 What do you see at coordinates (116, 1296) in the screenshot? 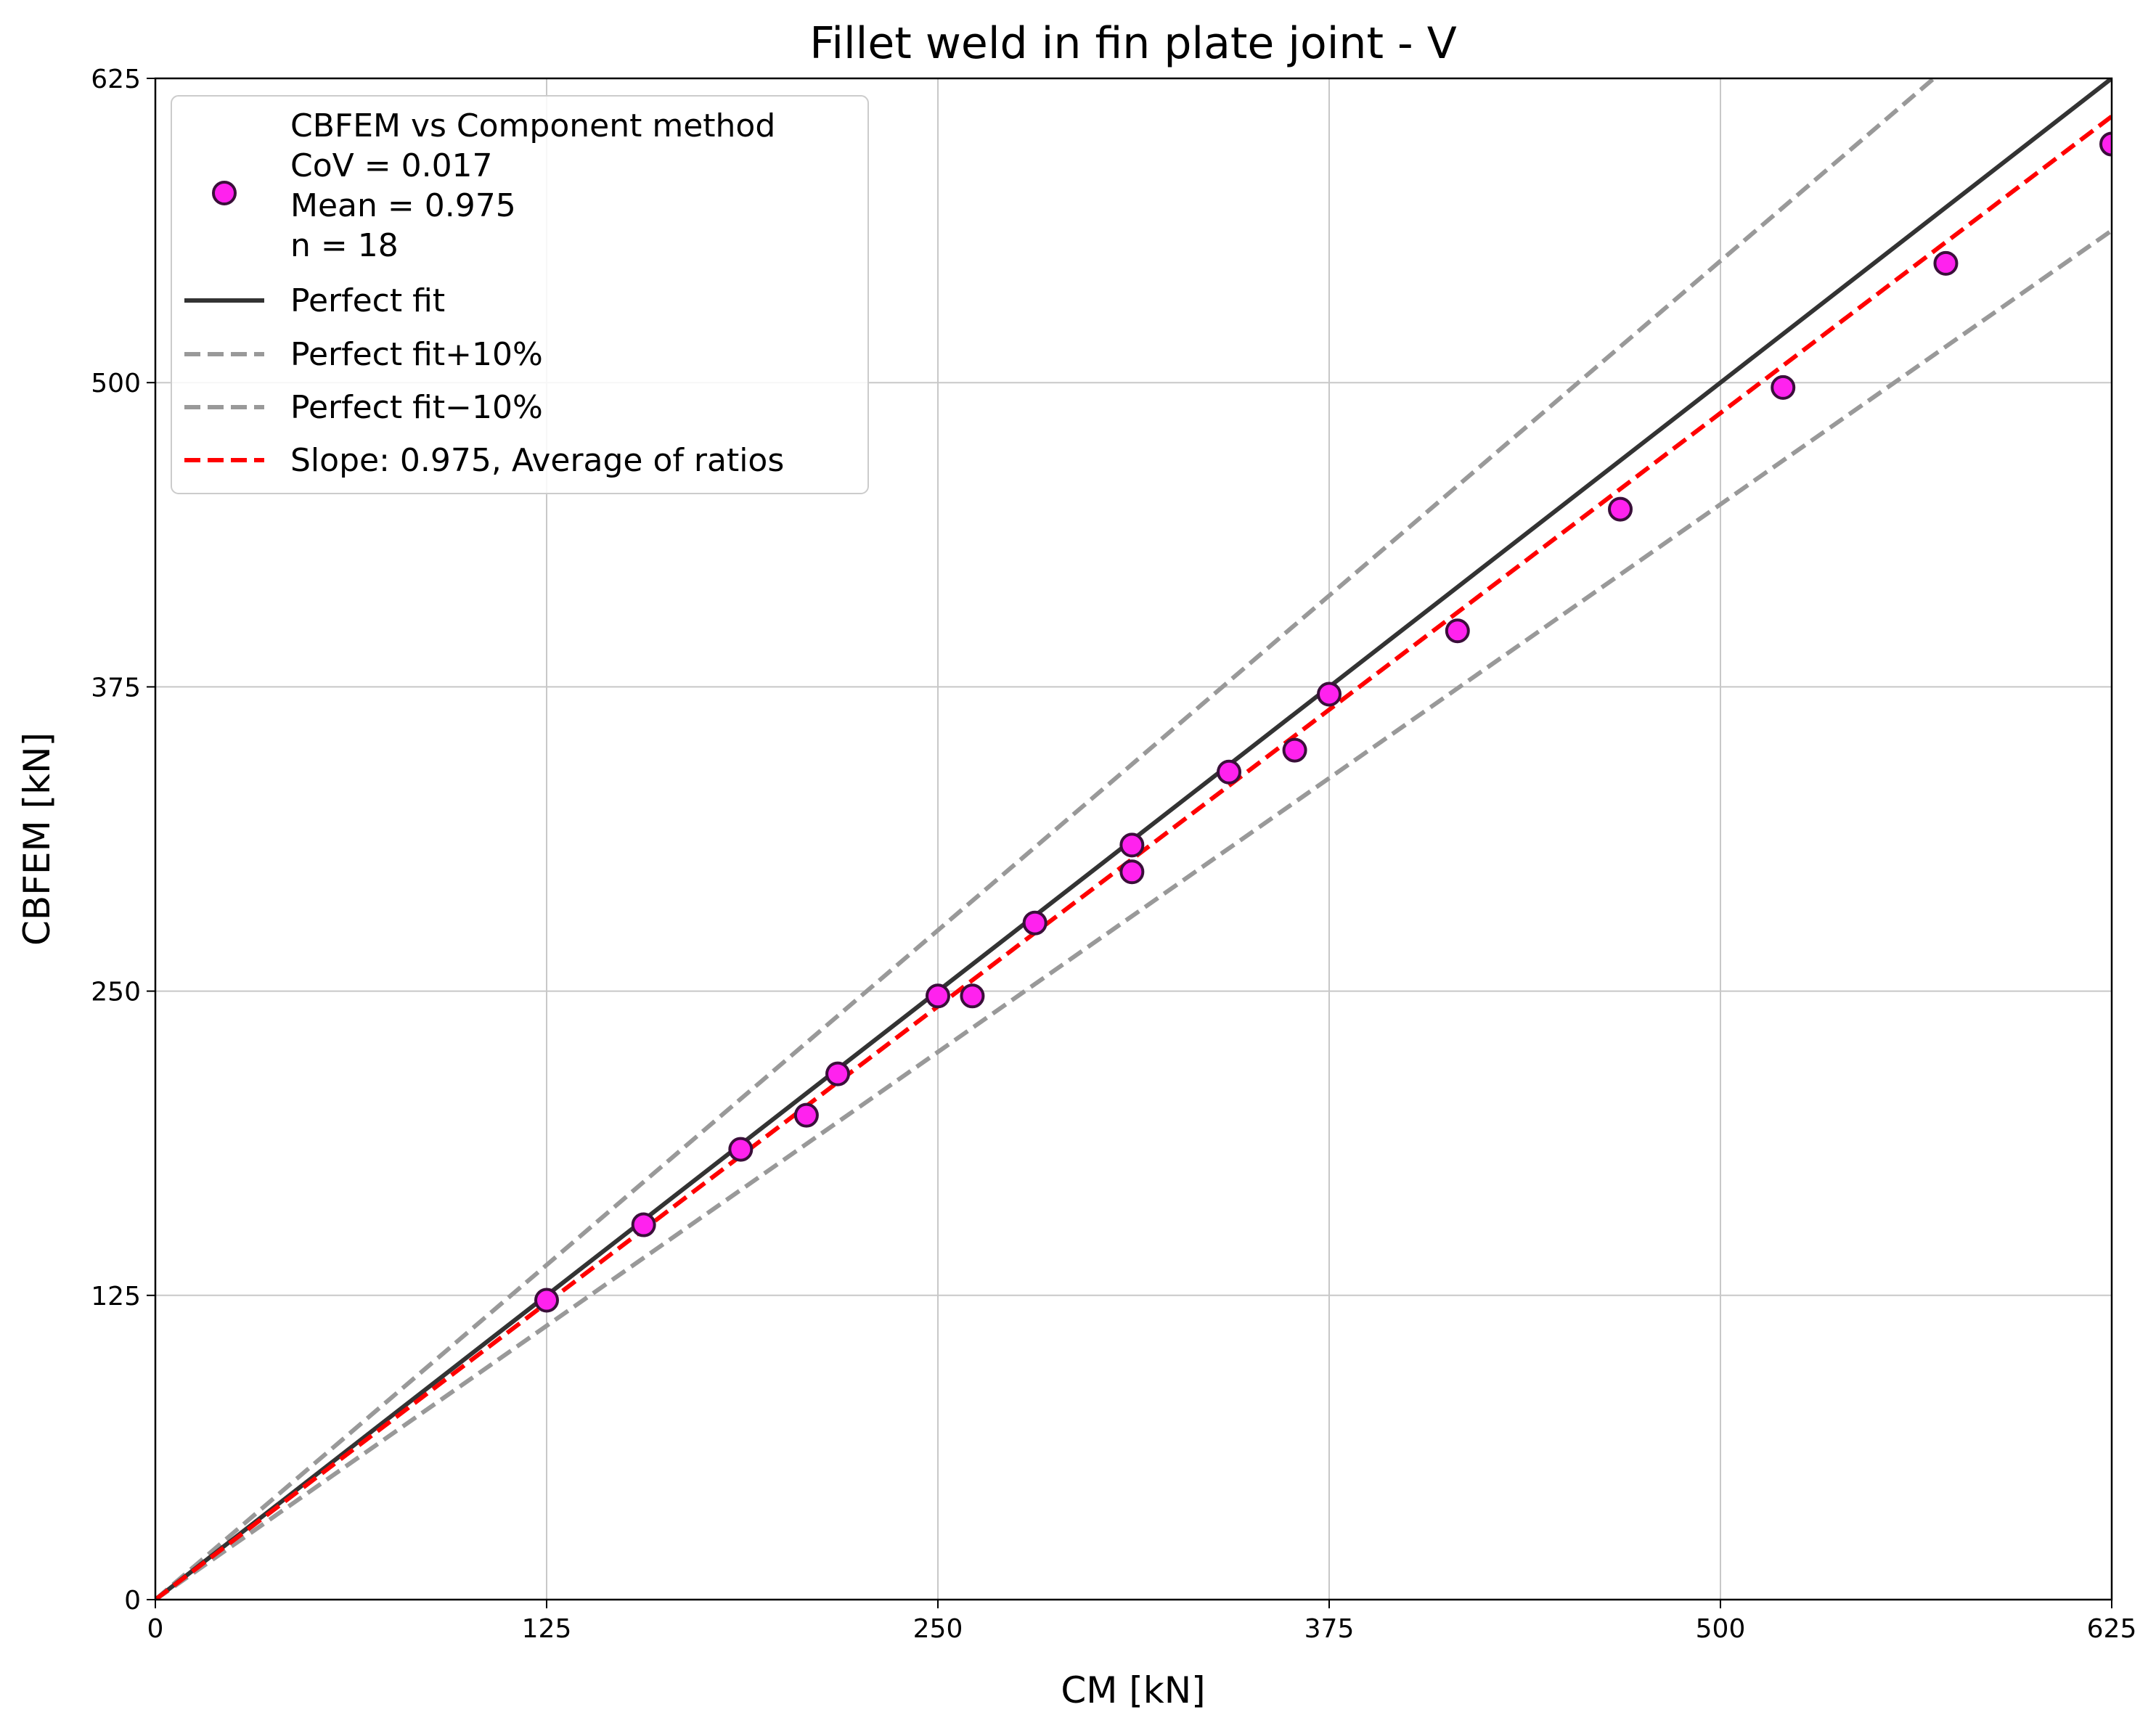
I see `y-tick-label: 125` at bounding box center [116, 1296].